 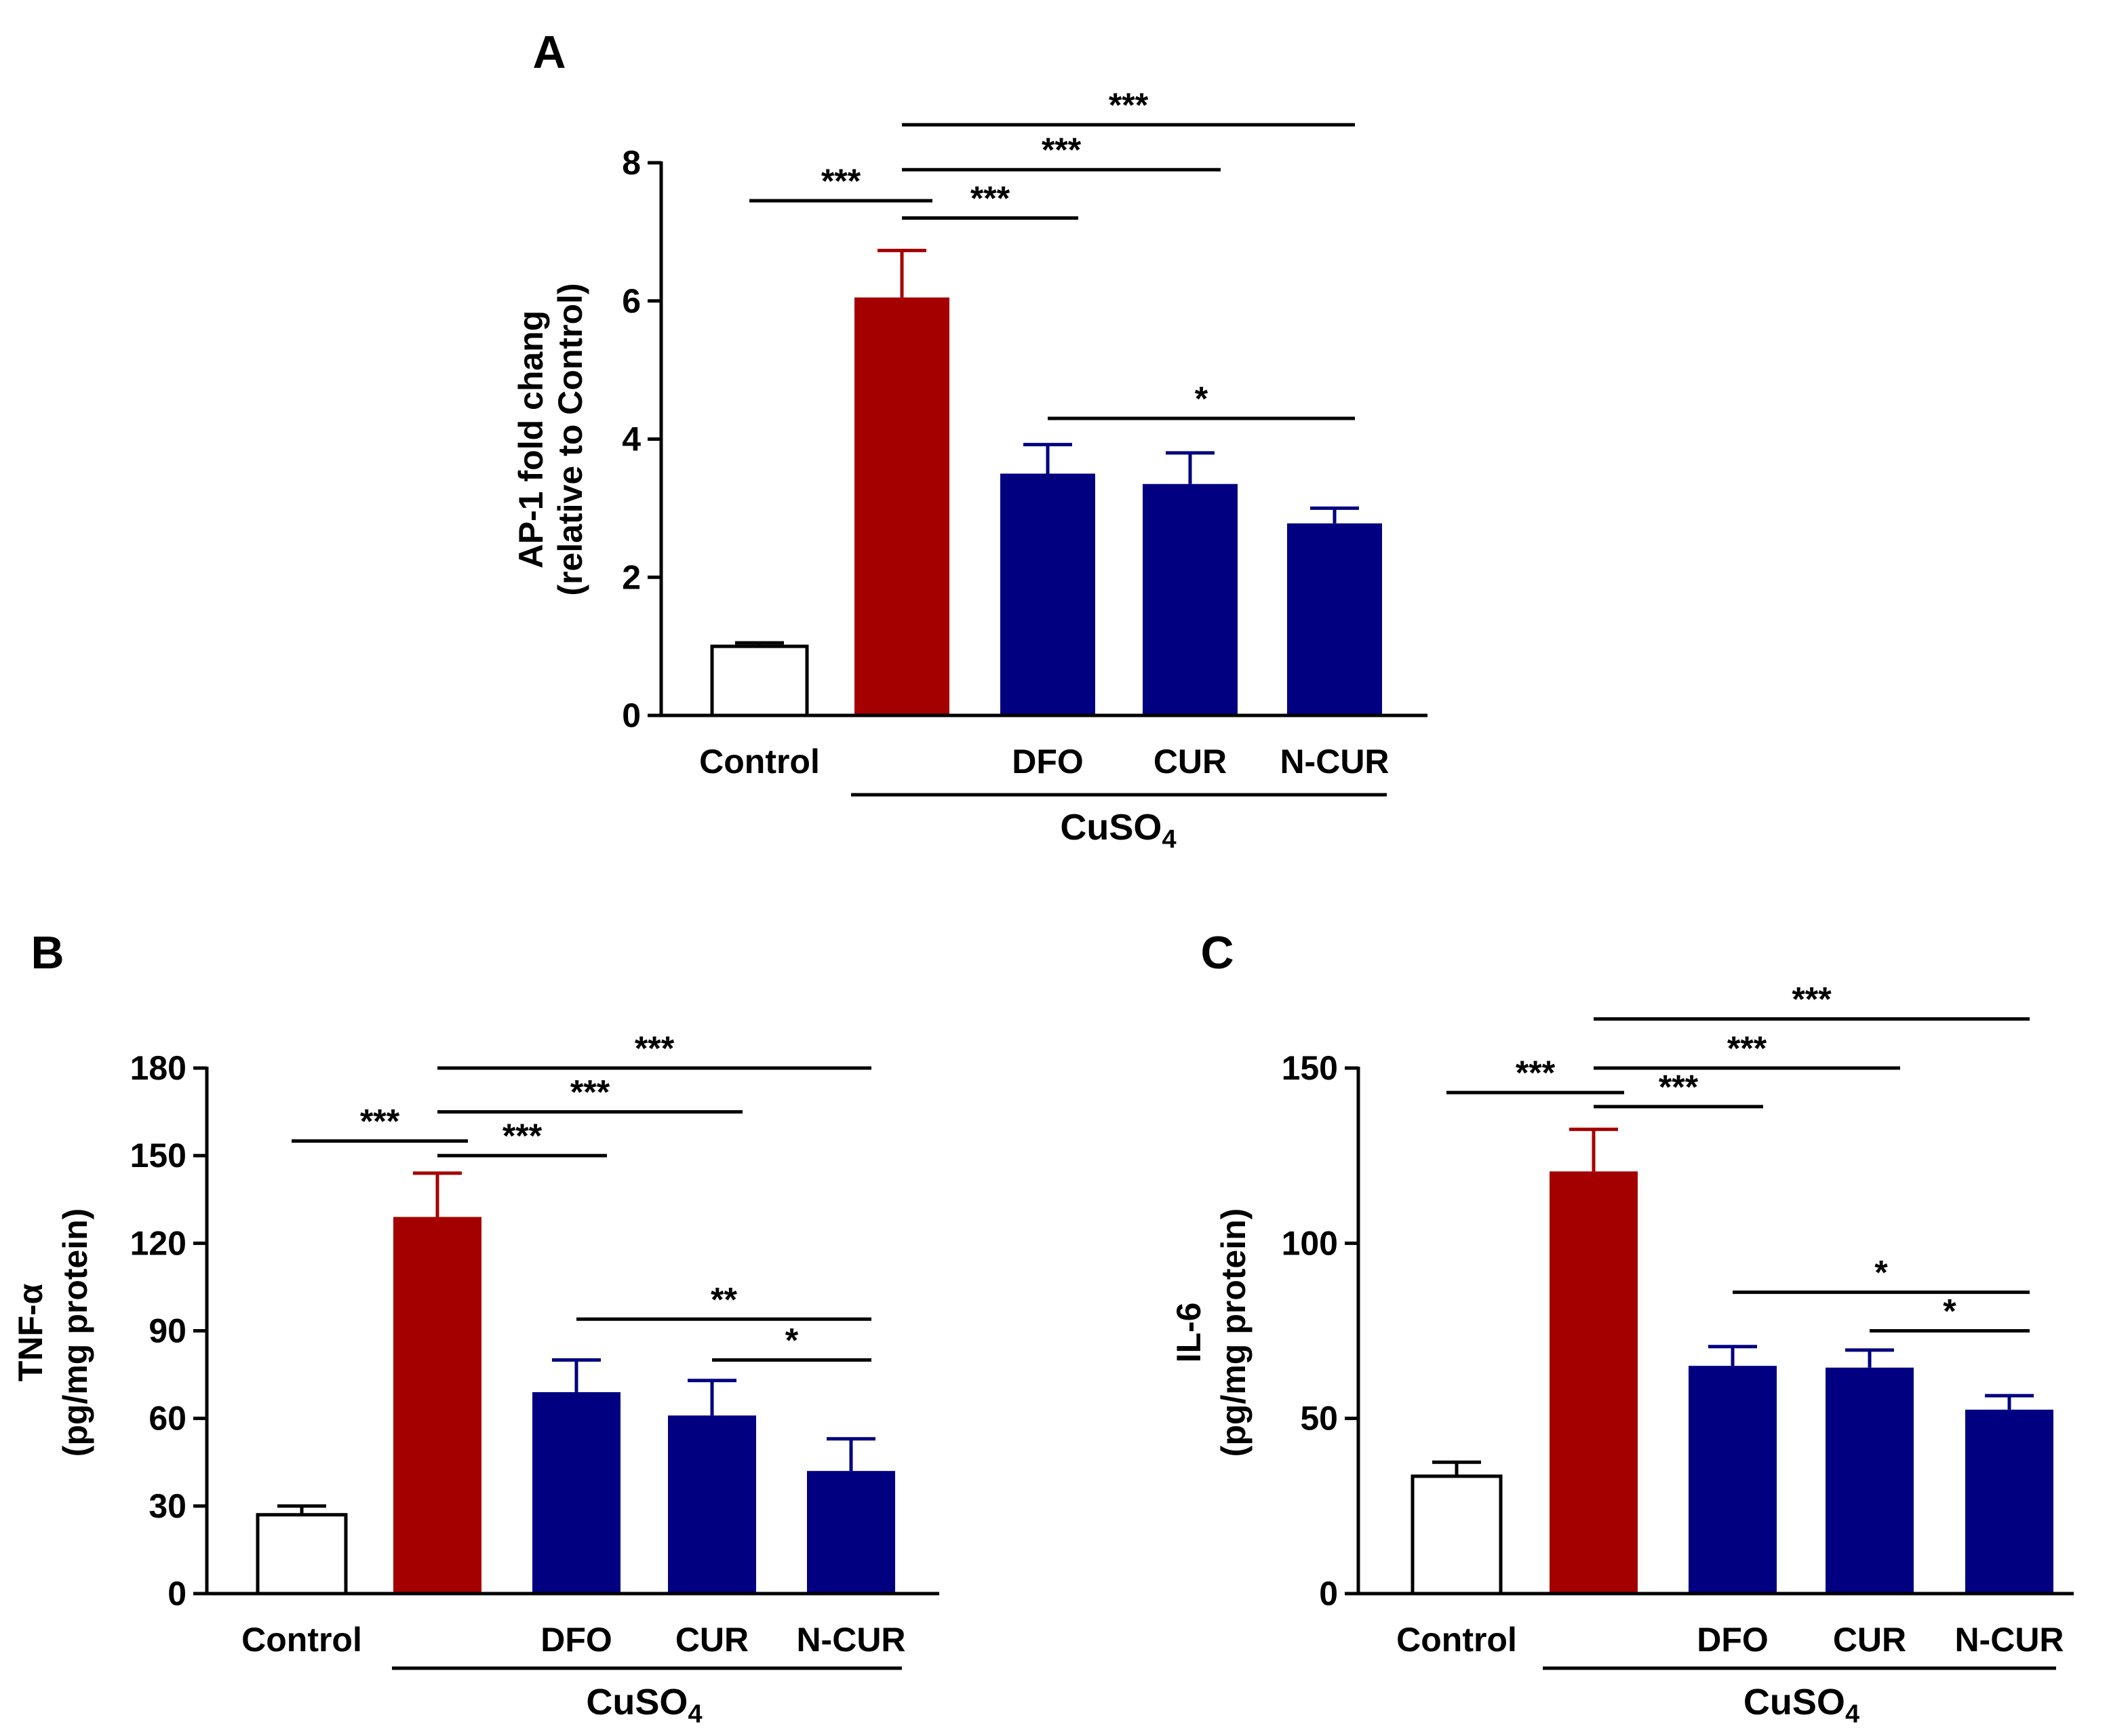 I want to click on panel-a-letter: A, so click(x=549, y=52).